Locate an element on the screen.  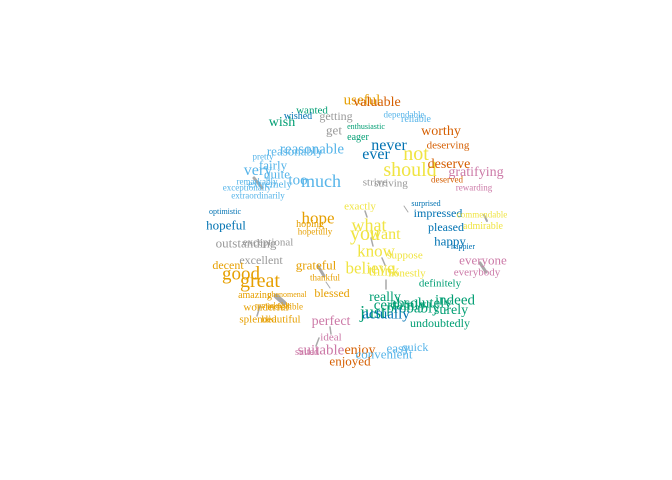
cloud-word: definitely is located at coordinates (440, 283).